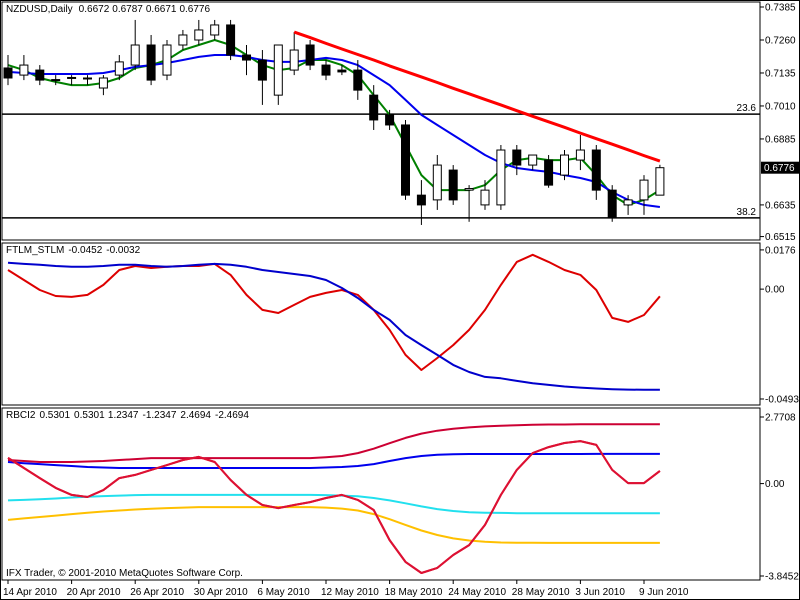  Describe the element at coordinates (780, 250) in the screenshot. I see `y-tick-label: 0.0176` at that location.